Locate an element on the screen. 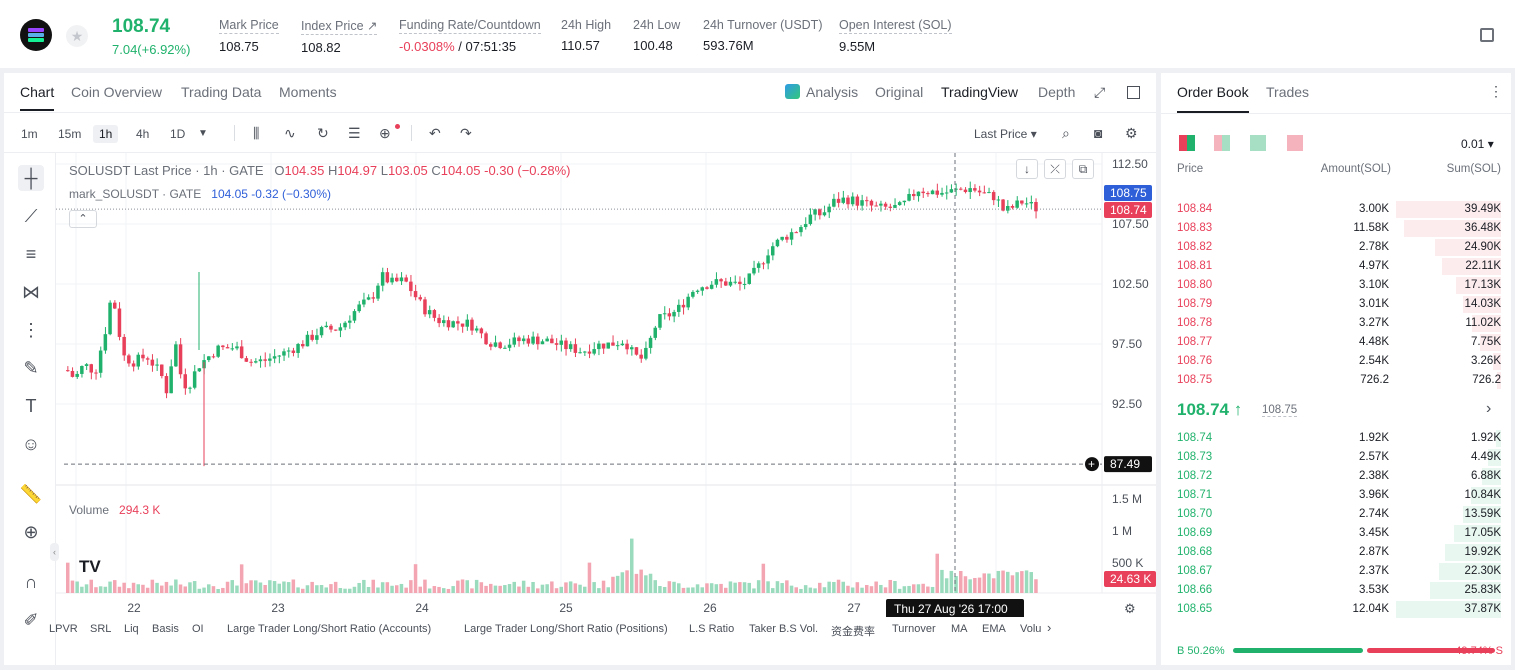  indicator-oi: OI is located at coordinates (198, 629).